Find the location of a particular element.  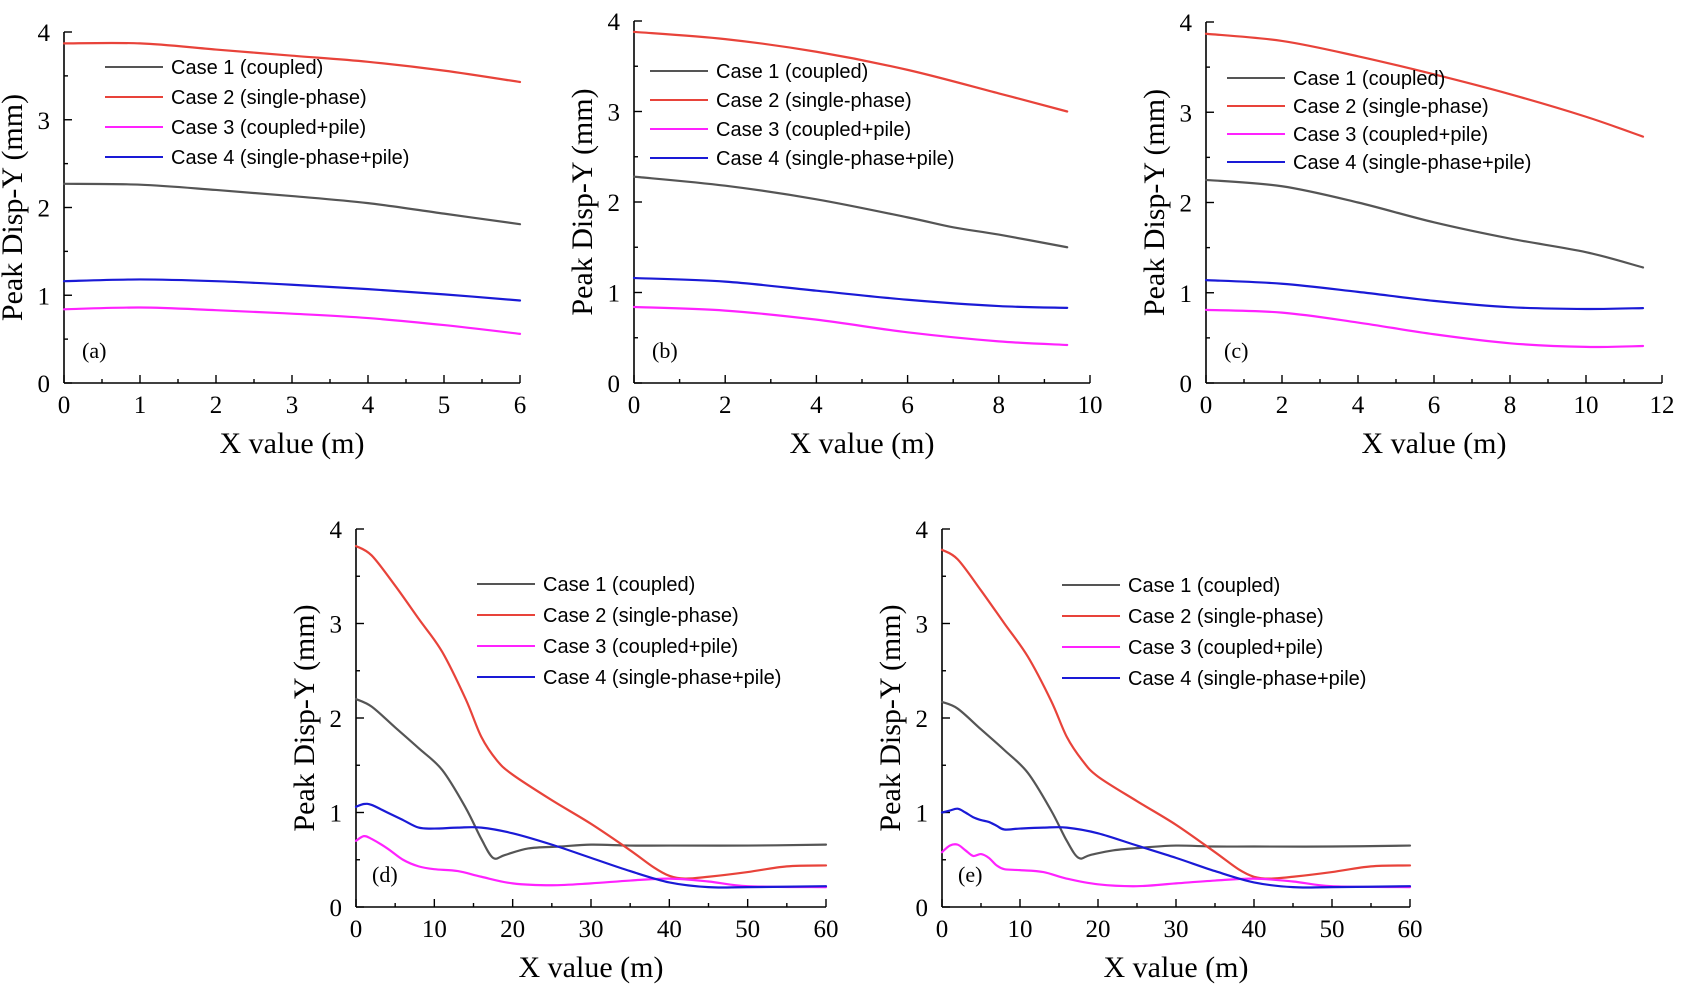

panel-label: (e) is located at coordinates (970, 874).